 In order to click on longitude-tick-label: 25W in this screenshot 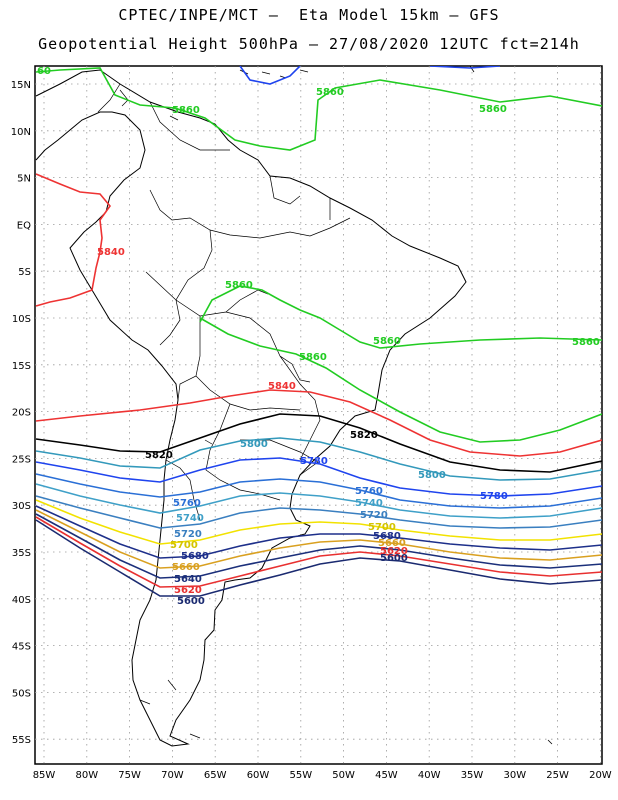, I will do `click(557, 775)`.